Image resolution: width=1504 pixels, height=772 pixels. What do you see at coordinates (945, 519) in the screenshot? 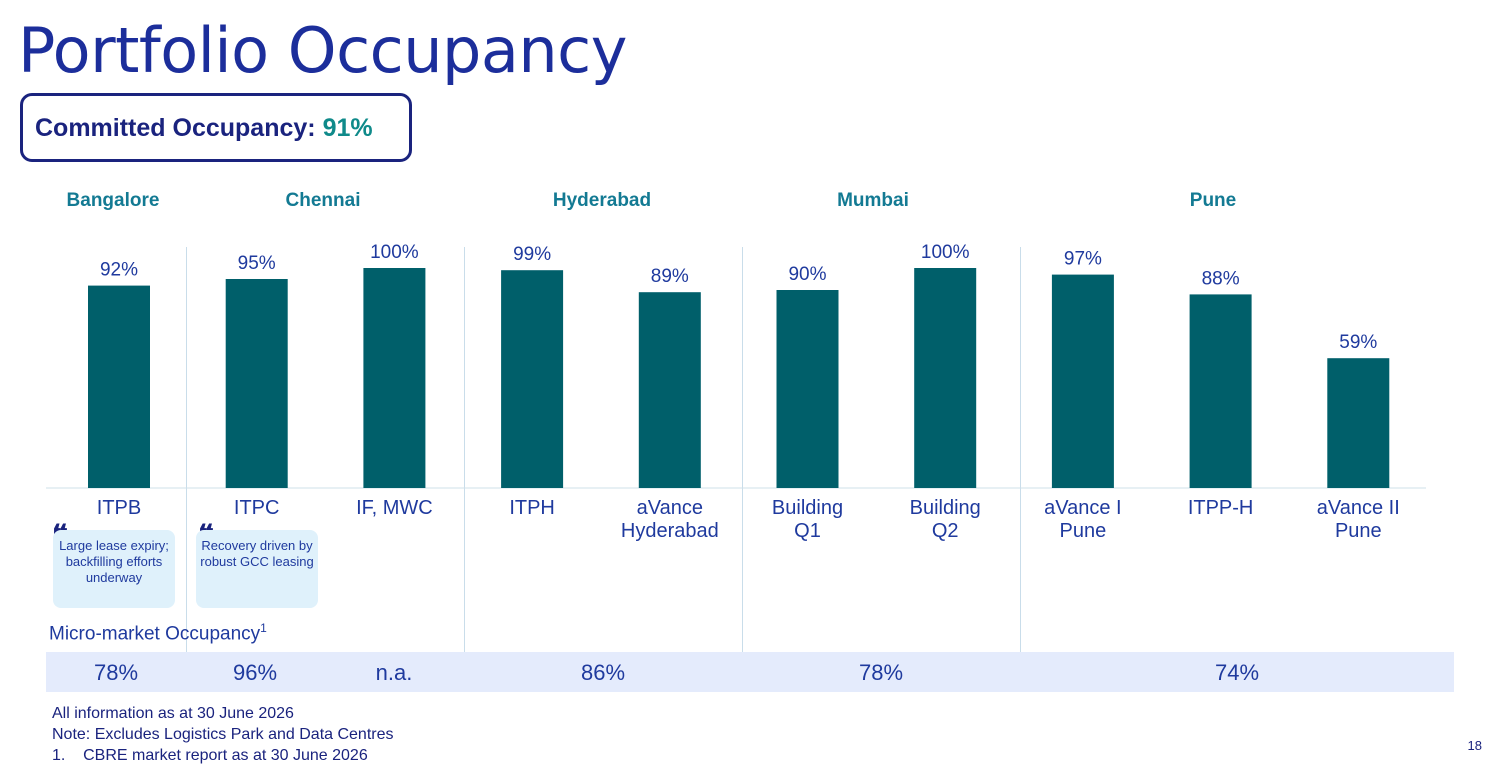
I see `category-label: Building Q2` at bounding box center [945, 519].